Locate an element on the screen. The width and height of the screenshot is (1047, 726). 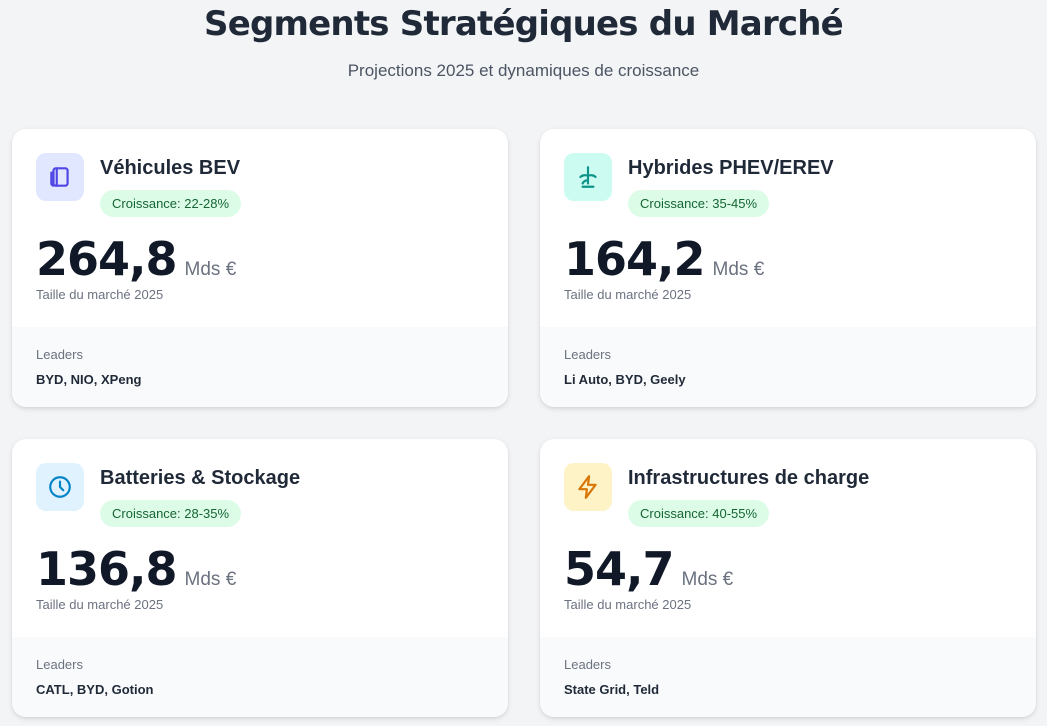
segment-name: Hybrides PHEV/EREV is located at coordinates (731, 168).